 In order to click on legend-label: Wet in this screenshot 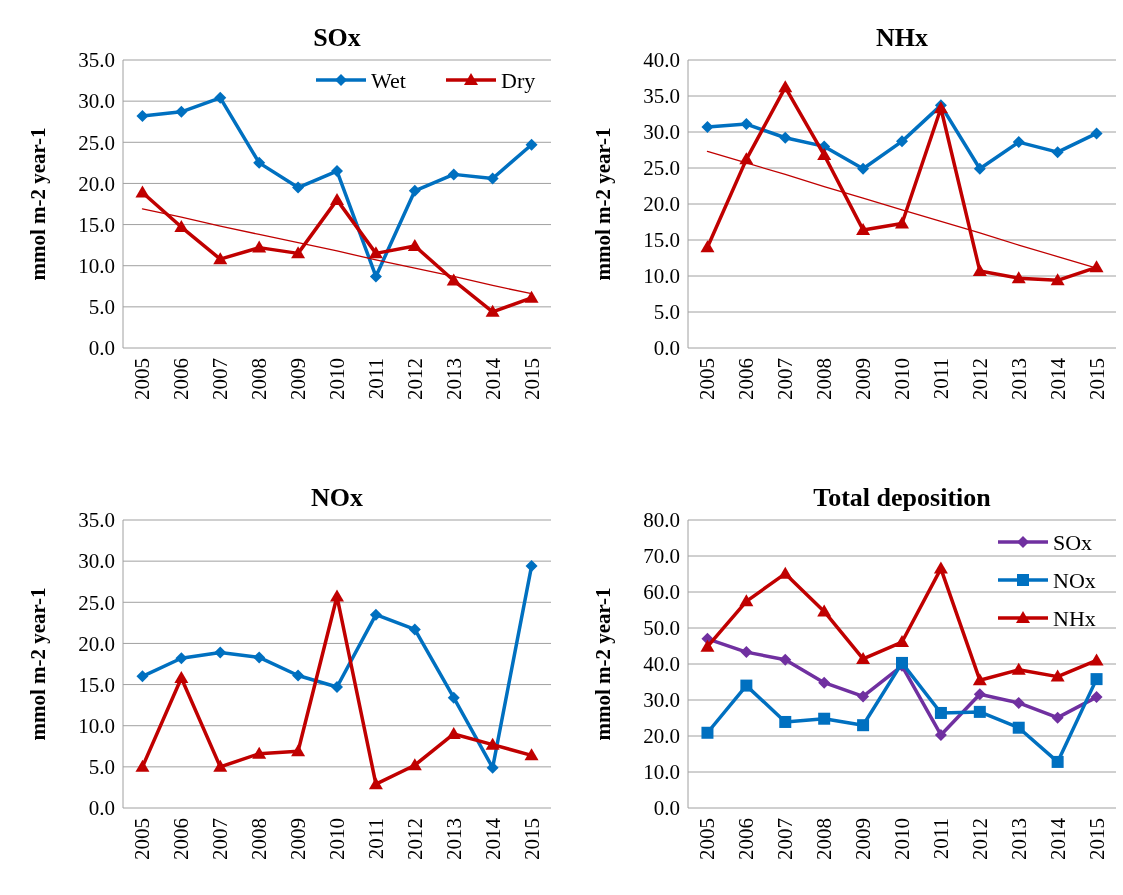, I will do `click(388, 80)`.